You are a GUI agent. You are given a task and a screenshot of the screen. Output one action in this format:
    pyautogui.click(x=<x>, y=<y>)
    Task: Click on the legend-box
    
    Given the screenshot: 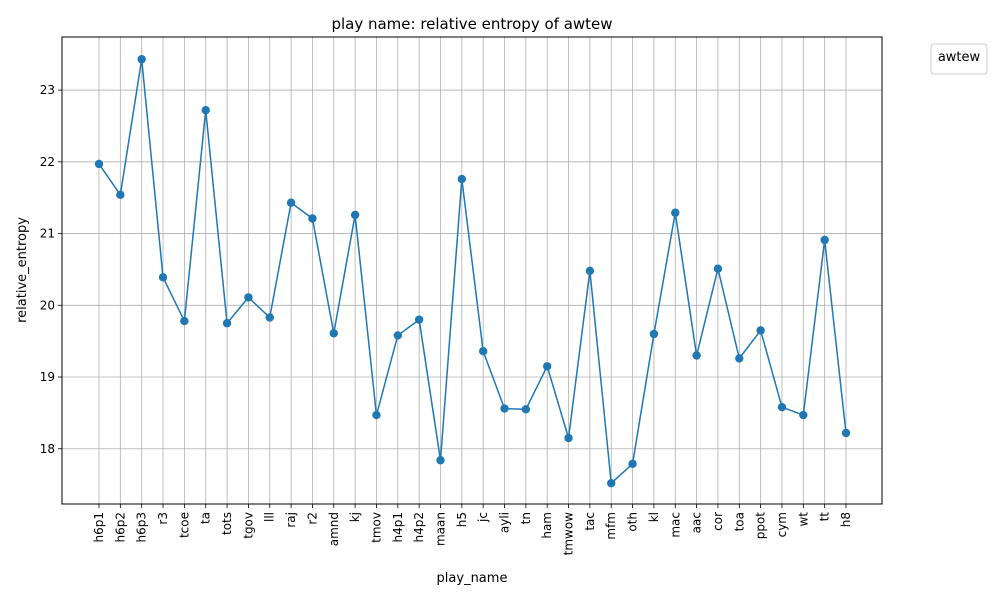 What is the action you would take?
    pyautogui.click(x=959, y=59)
    